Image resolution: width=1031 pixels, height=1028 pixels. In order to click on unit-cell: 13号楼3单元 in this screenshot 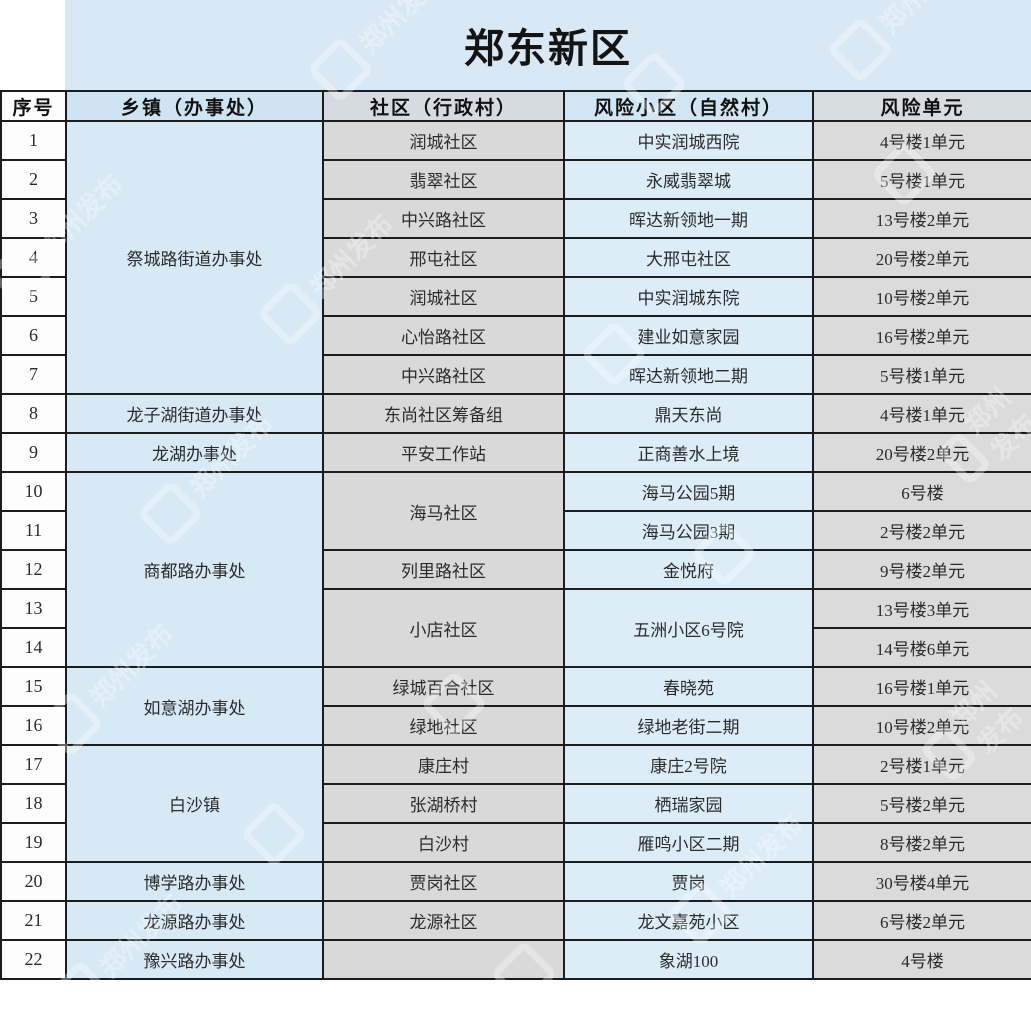, I will do `click(921, 608)`.